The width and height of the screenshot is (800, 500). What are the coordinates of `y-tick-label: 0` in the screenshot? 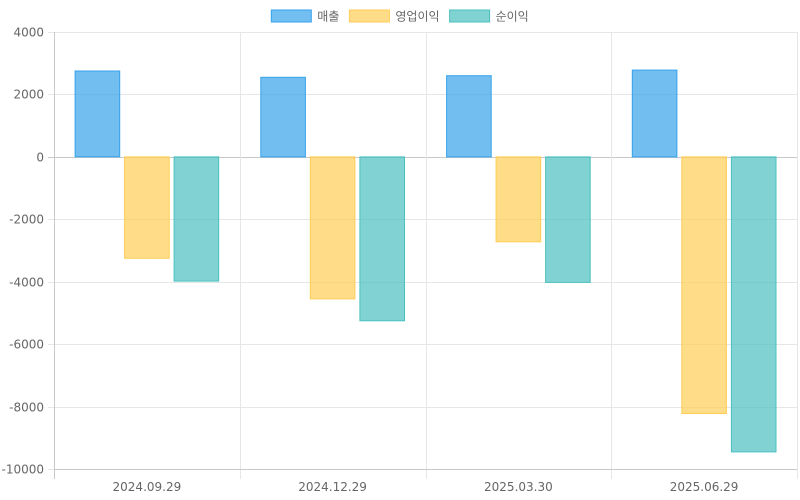 It's located at (40, 158).